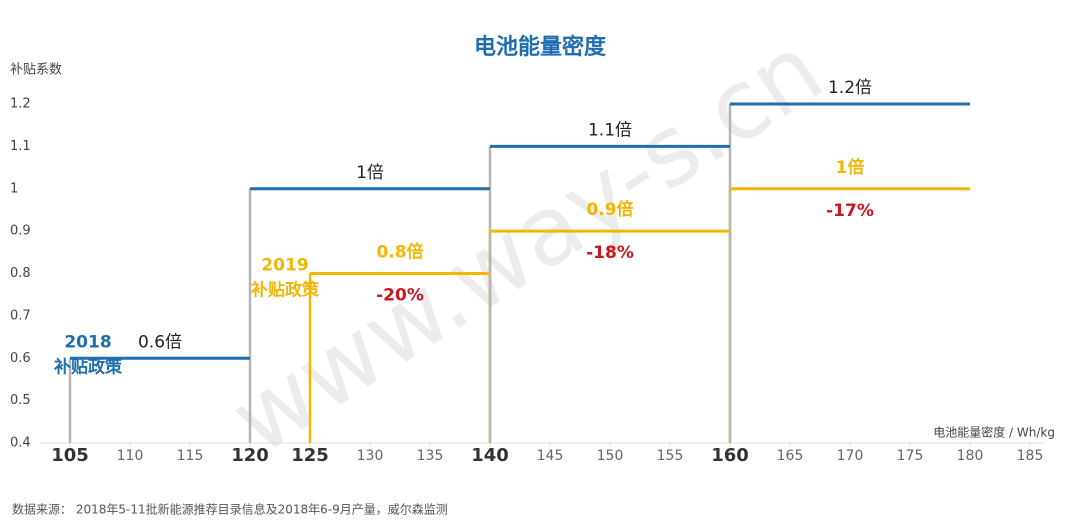  What do you see at coordinates (730, 455) in the screenshot?
I see `x-tick-label: 160` at bounding box center [730, 455].